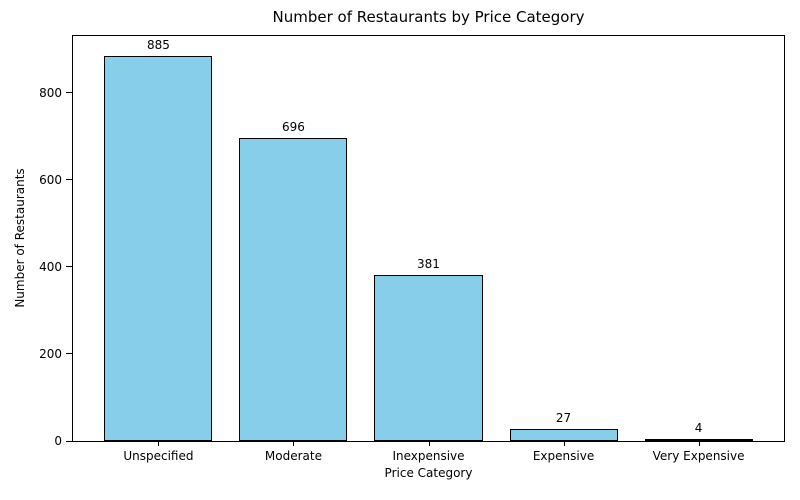 The image size is (800, 500). Describe the element at coordinates (158, 248) in the screenshot. I see `bar-unspecified` at that location.